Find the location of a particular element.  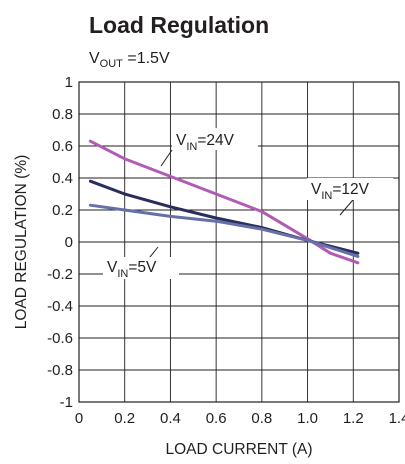

chart-subtitle: VOUT =1.5V is located at coordinates (129, 60).